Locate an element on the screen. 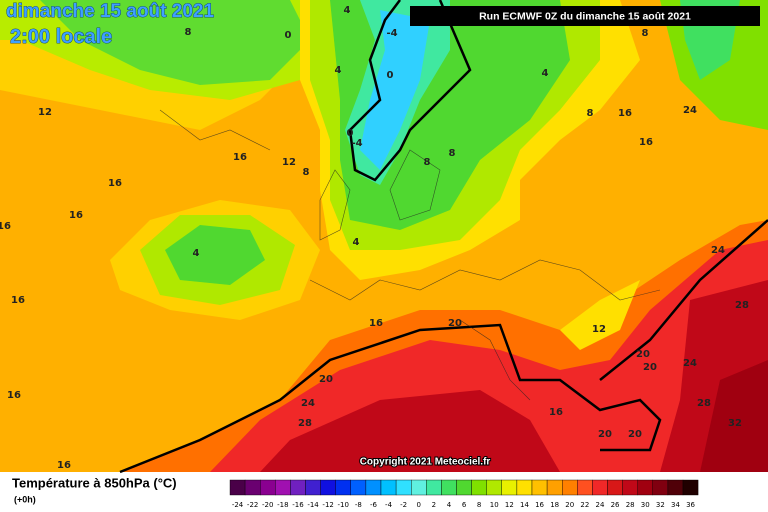 This screenshot has height=512, width=768. legend-value: -24 is located at coordinates (238, 505).